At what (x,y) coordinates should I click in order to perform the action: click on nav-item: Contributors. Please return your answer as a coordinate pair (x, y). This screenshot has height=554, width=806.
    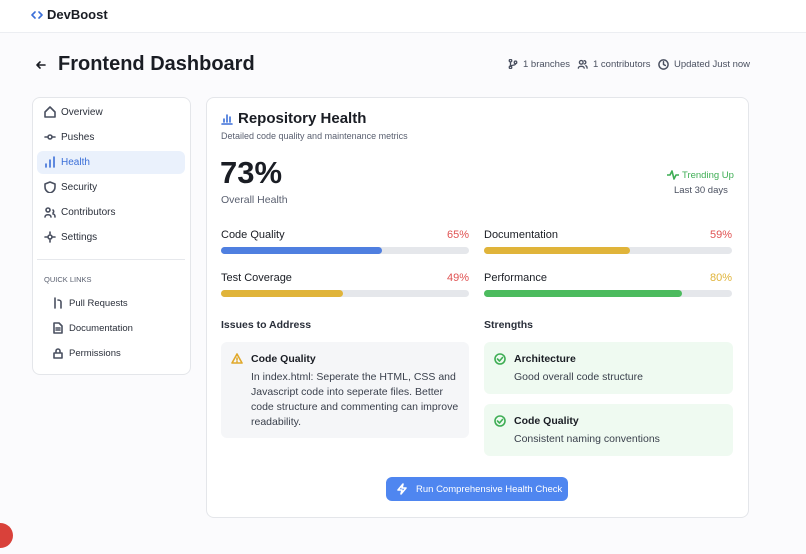
    Looking at the image, I should click on (111, 212).